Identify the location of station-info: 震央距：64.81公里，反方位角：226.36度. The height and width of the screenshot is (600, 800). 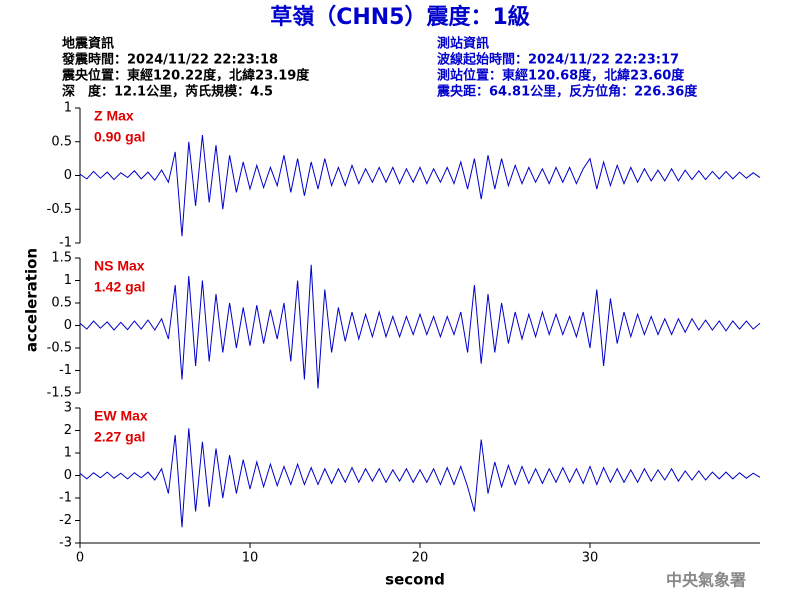
(567, 92).